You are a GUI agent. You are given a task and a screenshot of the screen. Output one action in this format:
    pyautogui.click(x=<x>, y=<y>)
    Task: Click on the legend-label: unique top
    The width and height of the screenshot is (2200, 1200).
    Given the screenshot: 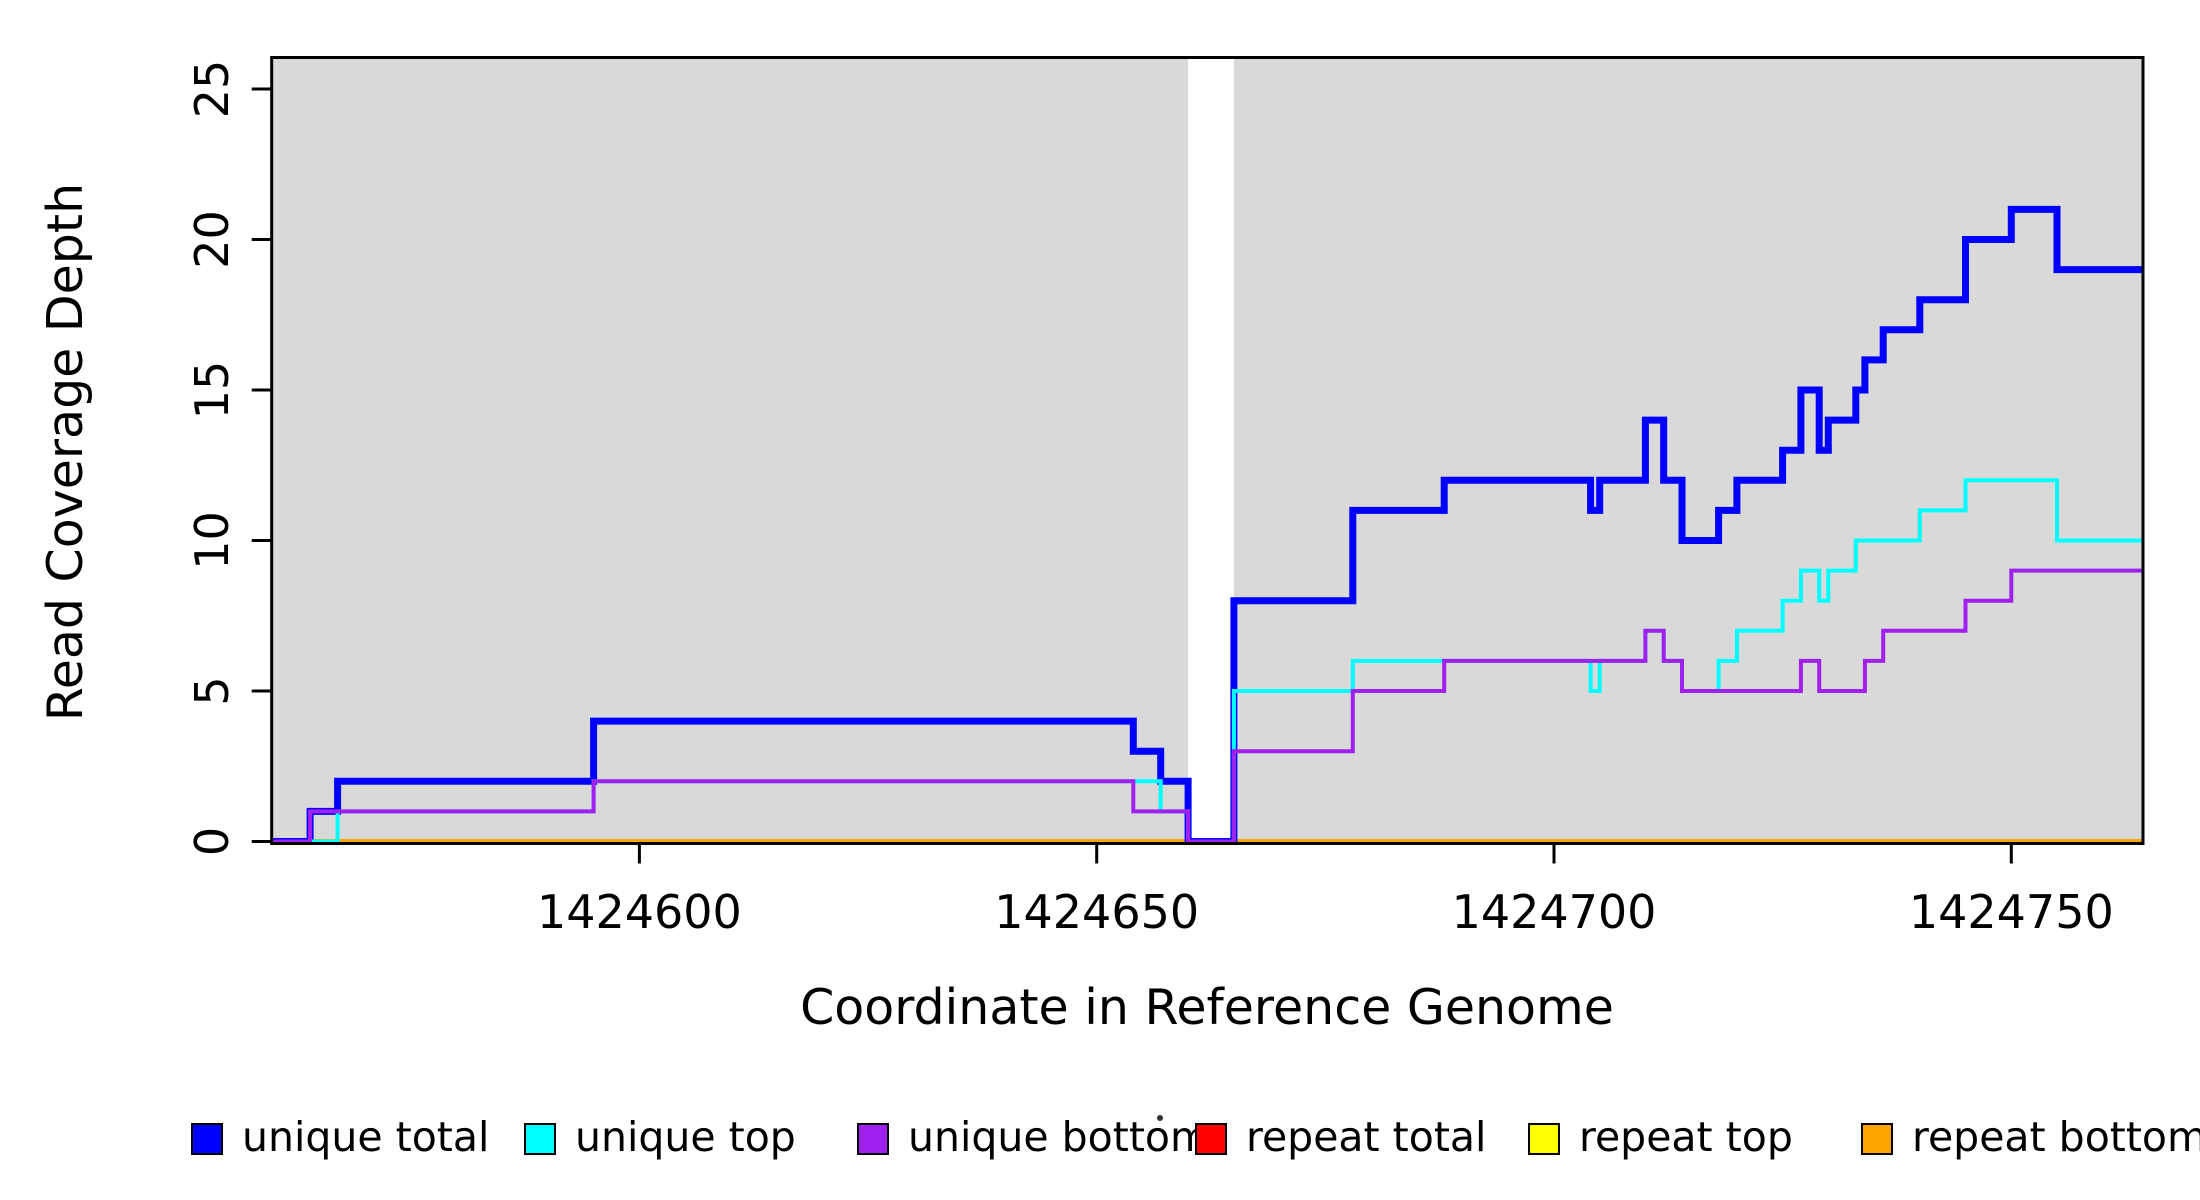 What is the action you would take?
    pyautogui.click(x=685, y=1137)
    